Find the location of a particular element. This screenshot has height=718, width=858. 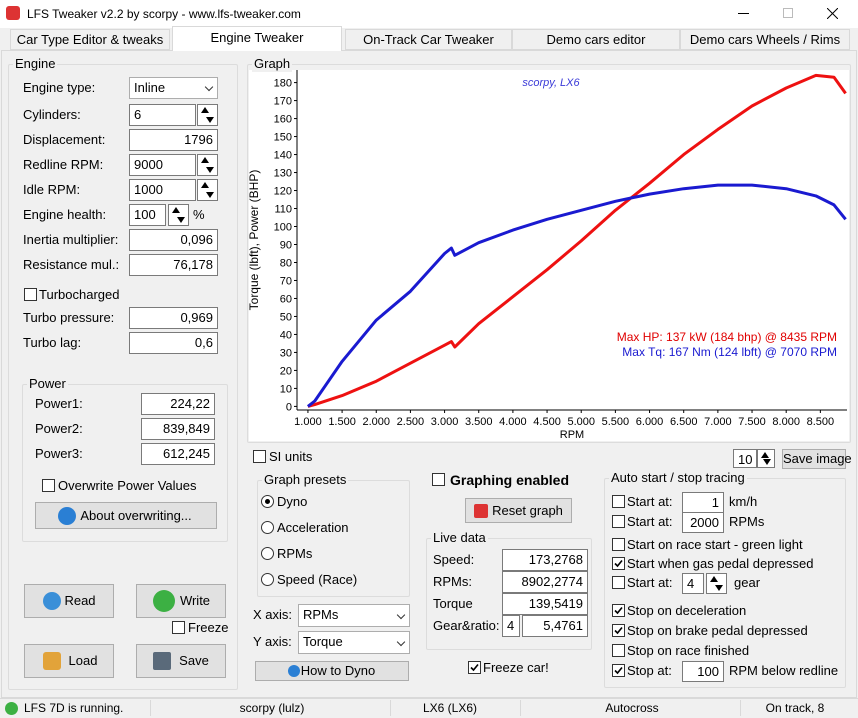

read-button: Read is located at coordinates (69, 601).